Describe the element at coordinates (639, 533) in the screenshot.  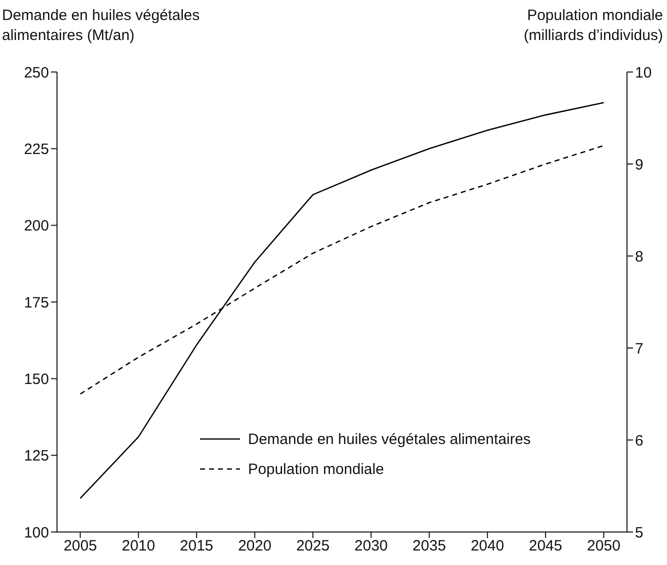
I see `y2-tick-label: 5` at that location.